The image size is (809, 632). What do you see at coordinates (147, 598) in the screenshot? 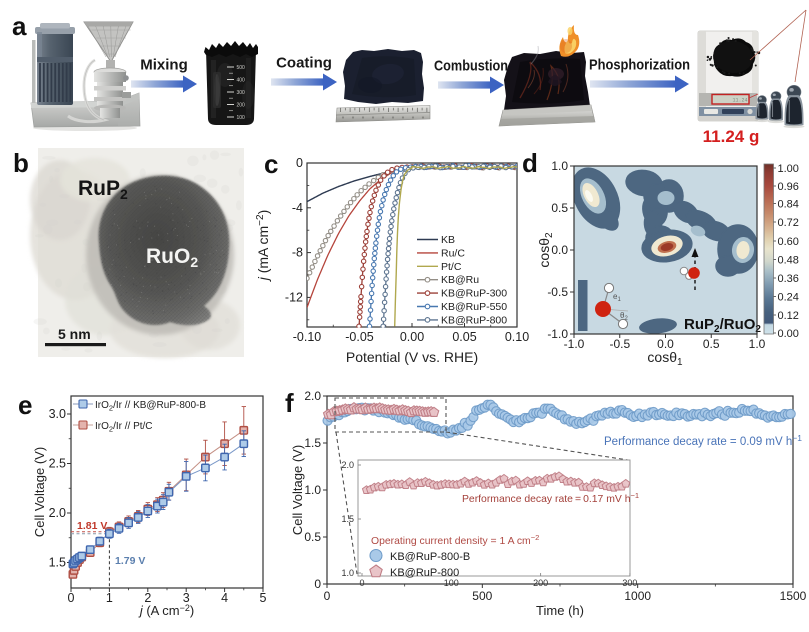
I see `svg-text: 2` at bounding box center [147, 598].